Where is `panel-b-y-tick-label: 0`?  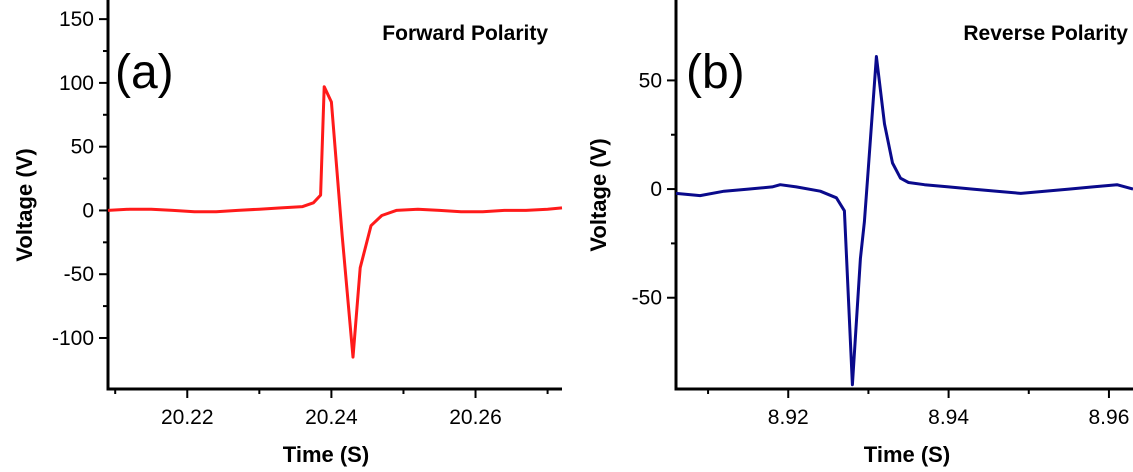
panel-b-y-tick-label: 0 is located at coordinates (656, 189).